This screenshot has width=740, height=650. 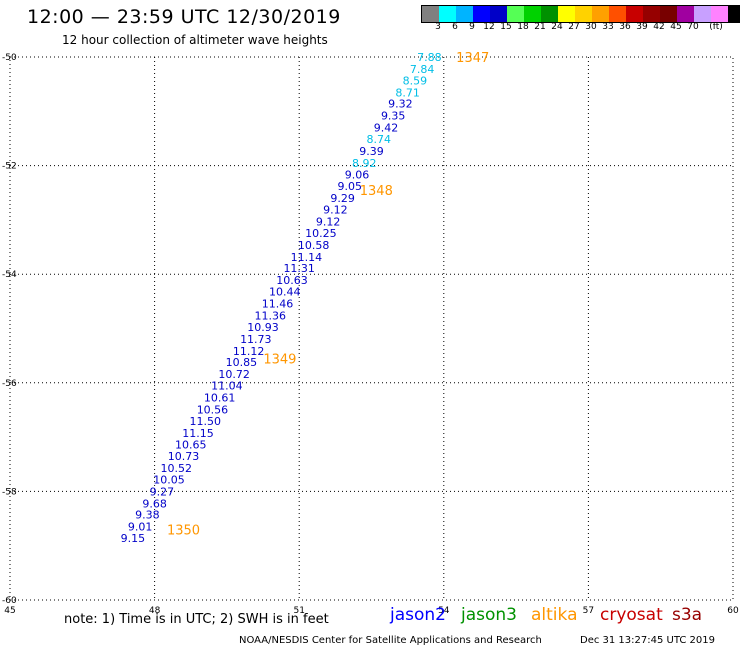 I want to click on swh-value-label: 10.44, so click(x=285, y=292).